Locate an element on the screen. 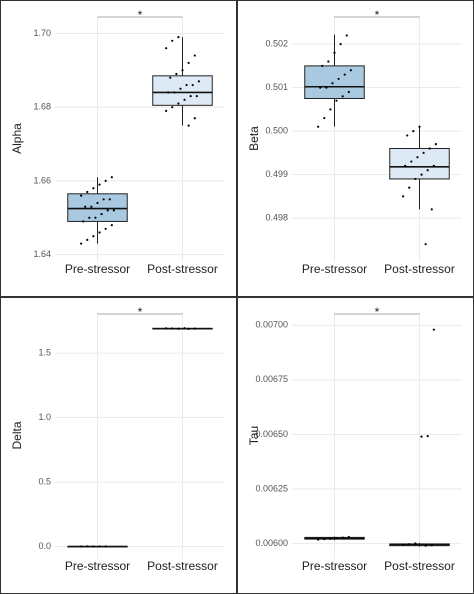 Image resolution: width=474 pixels, height=594 pixels. y-tick-label: 0.499 is located at coordinates (276, 174).